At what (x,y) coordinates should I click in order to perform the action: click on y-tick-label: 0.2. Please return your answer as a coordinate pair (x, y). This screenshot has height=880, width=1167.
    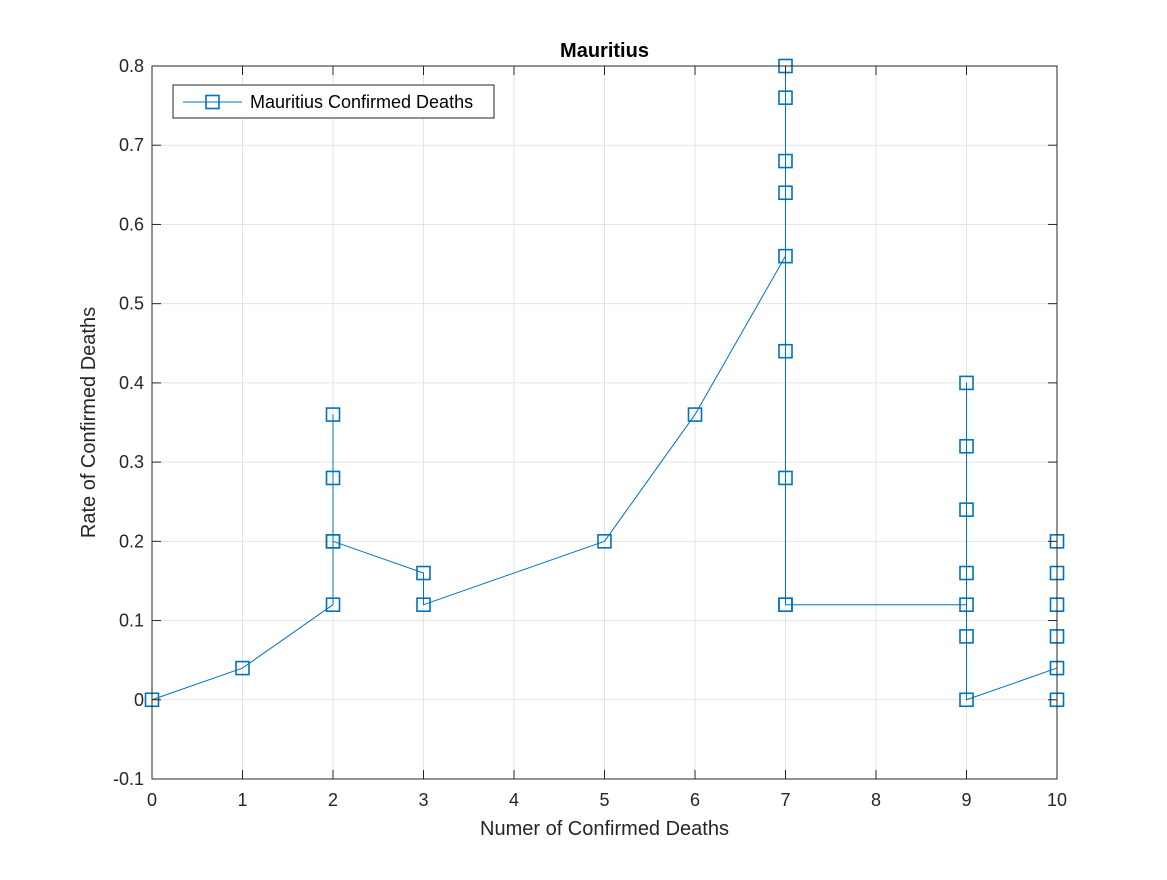
    Looking at the image, I should click on (131, 541).